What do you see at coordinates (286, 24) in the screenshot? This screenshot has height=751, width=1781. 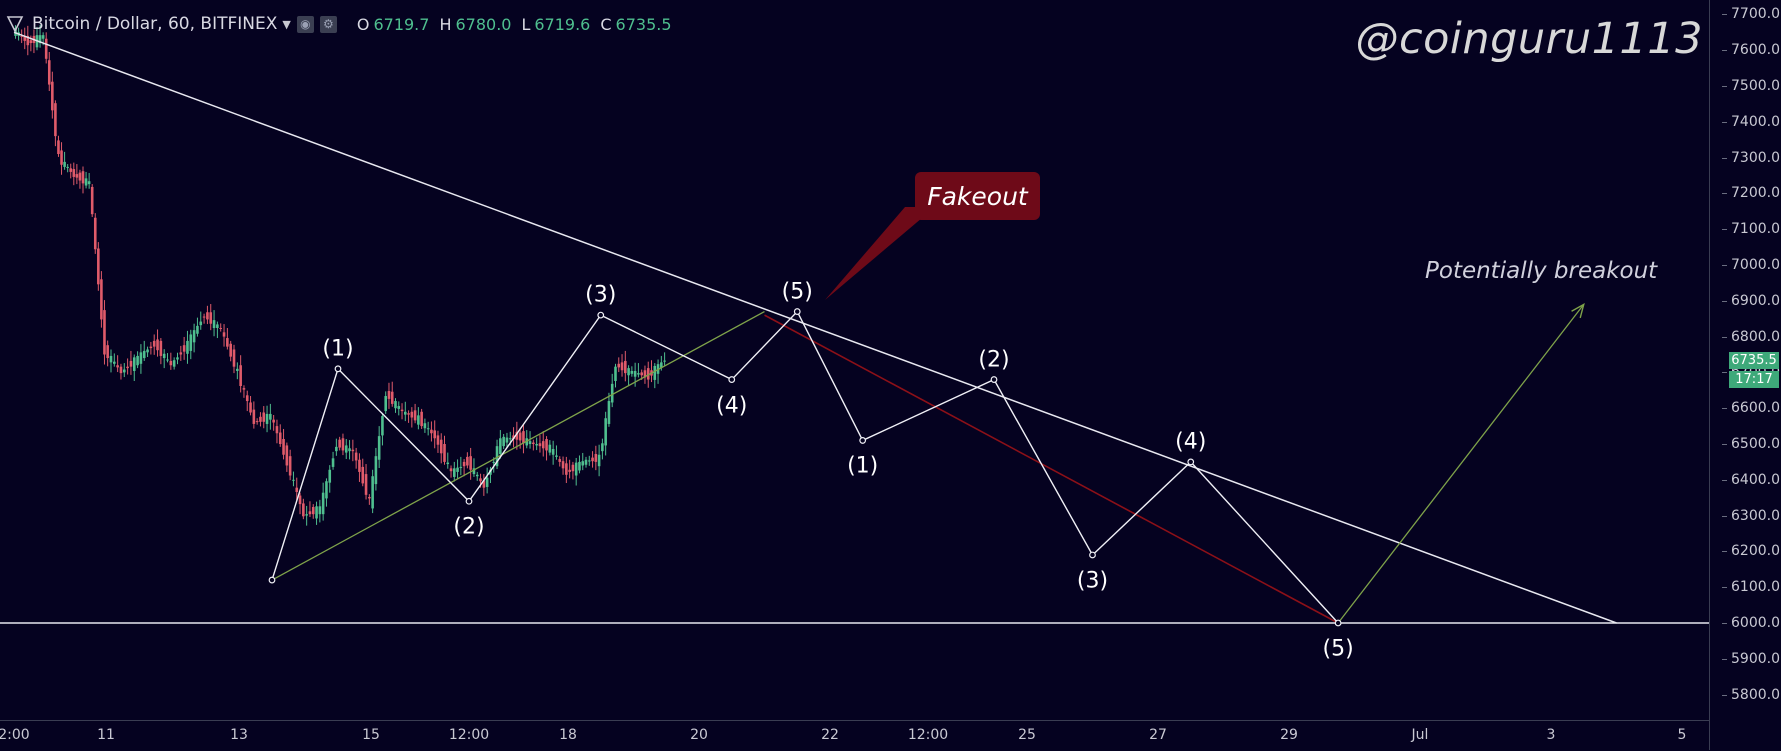 I see `chevron-down-icon: ▼` at bounding box center [286, 24].